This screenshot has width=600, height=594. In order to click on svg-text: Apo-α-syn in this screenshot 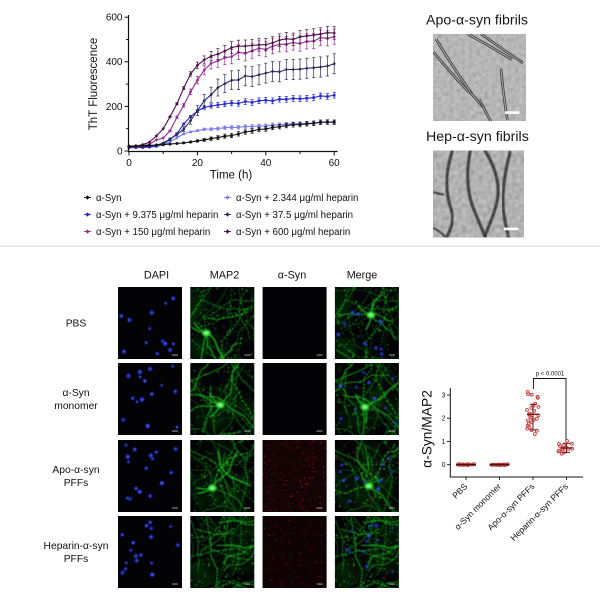, I will do `click(75, 470)`.